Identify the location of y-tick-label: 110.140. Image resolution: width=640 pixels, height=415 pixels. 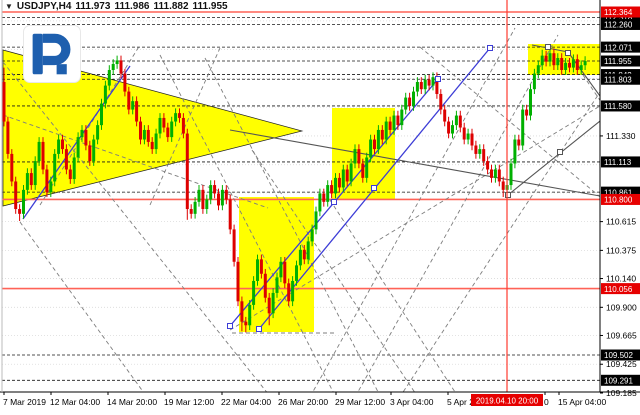
(621, 279).